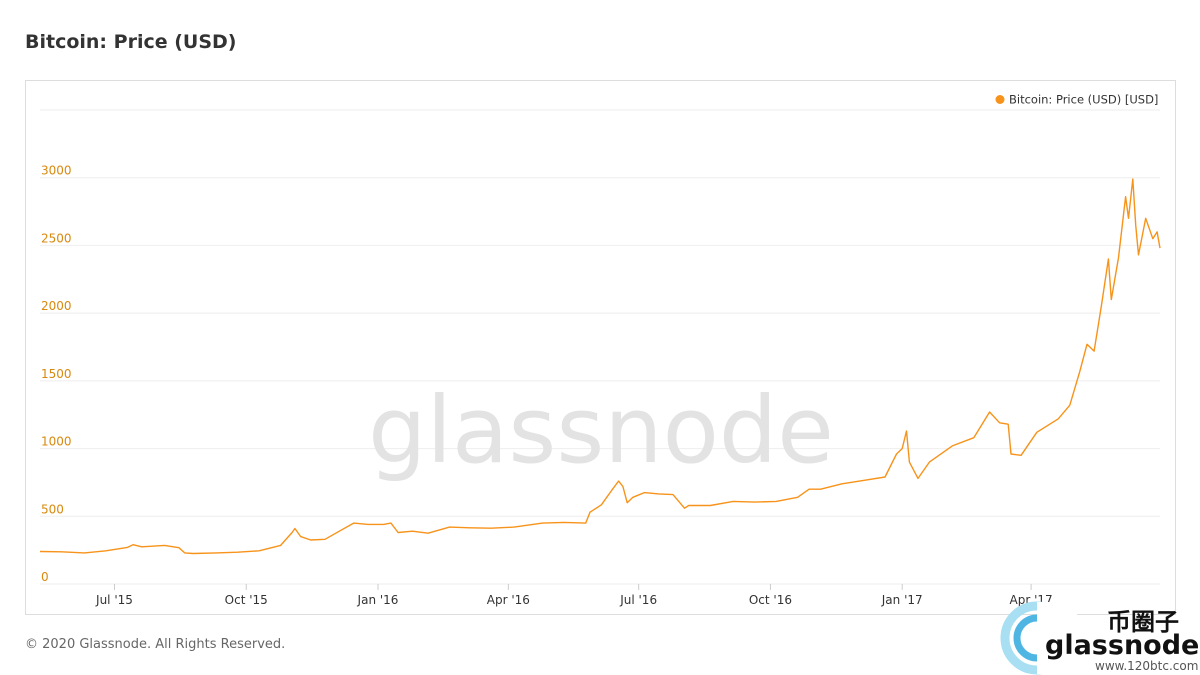  I want to click on y-tick-label: 1000, so click(56, 442).